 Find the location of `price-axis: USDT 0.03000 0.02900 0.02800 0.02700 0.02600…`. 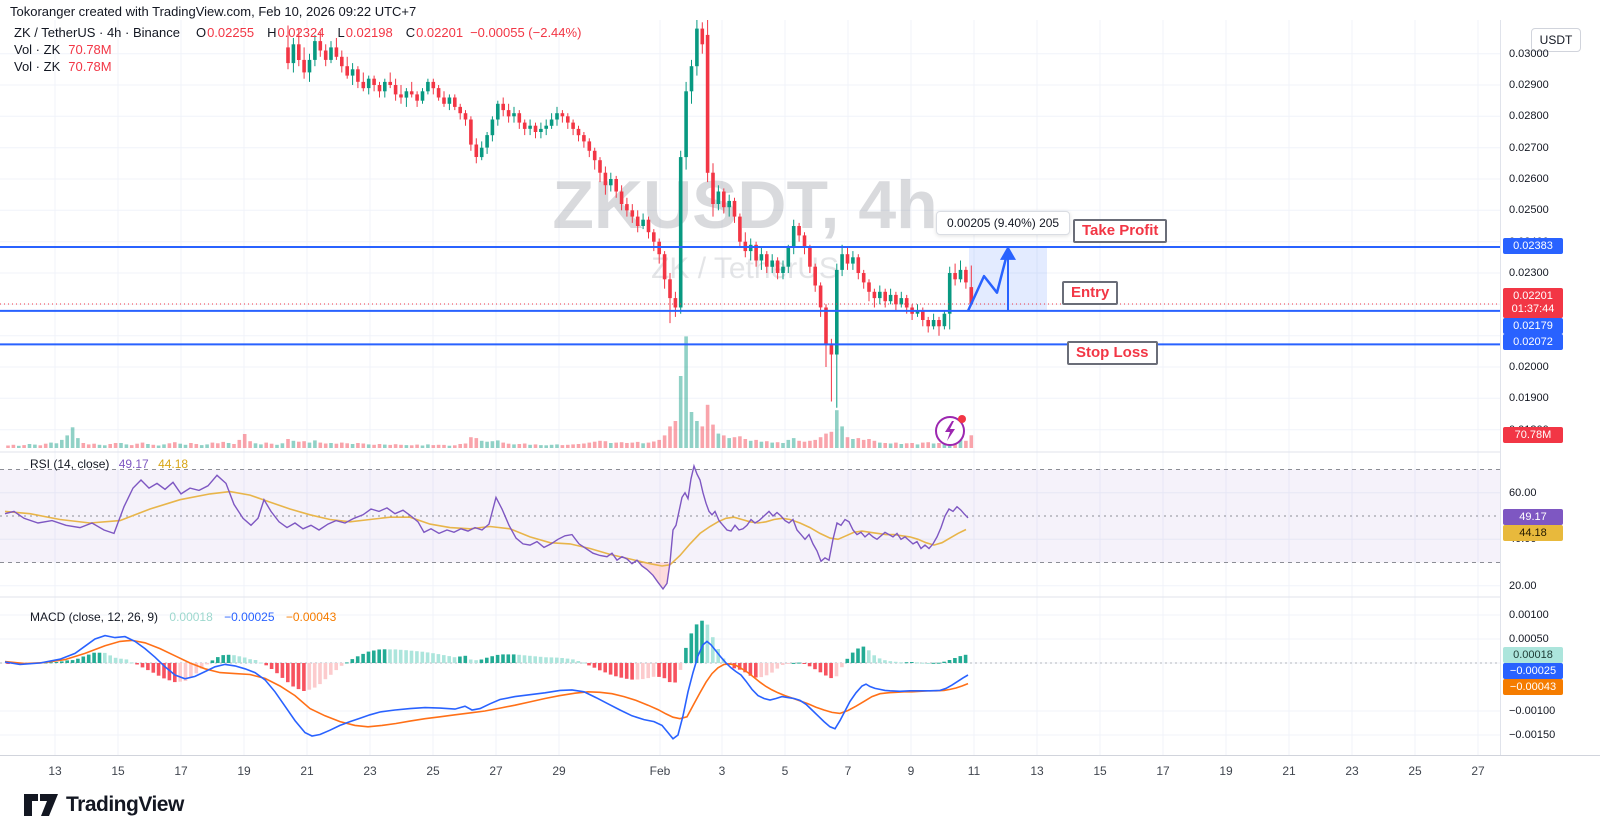

price-axis: USDT 0.03000 0.02900 0.02800 0.02700 0.02600… is located at coordinates (1550, 387).